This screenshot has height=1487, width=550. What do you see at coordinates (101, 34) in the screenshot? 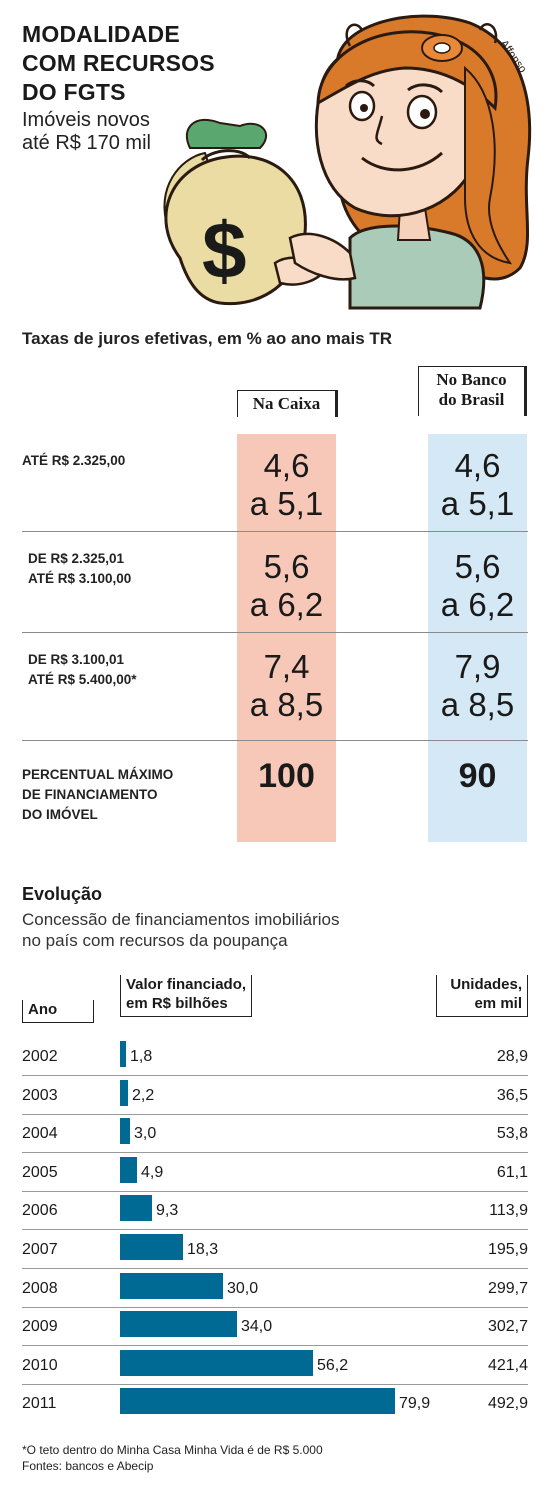
I see `title-line: MODALIDADE` at bounding box center [101, 34].